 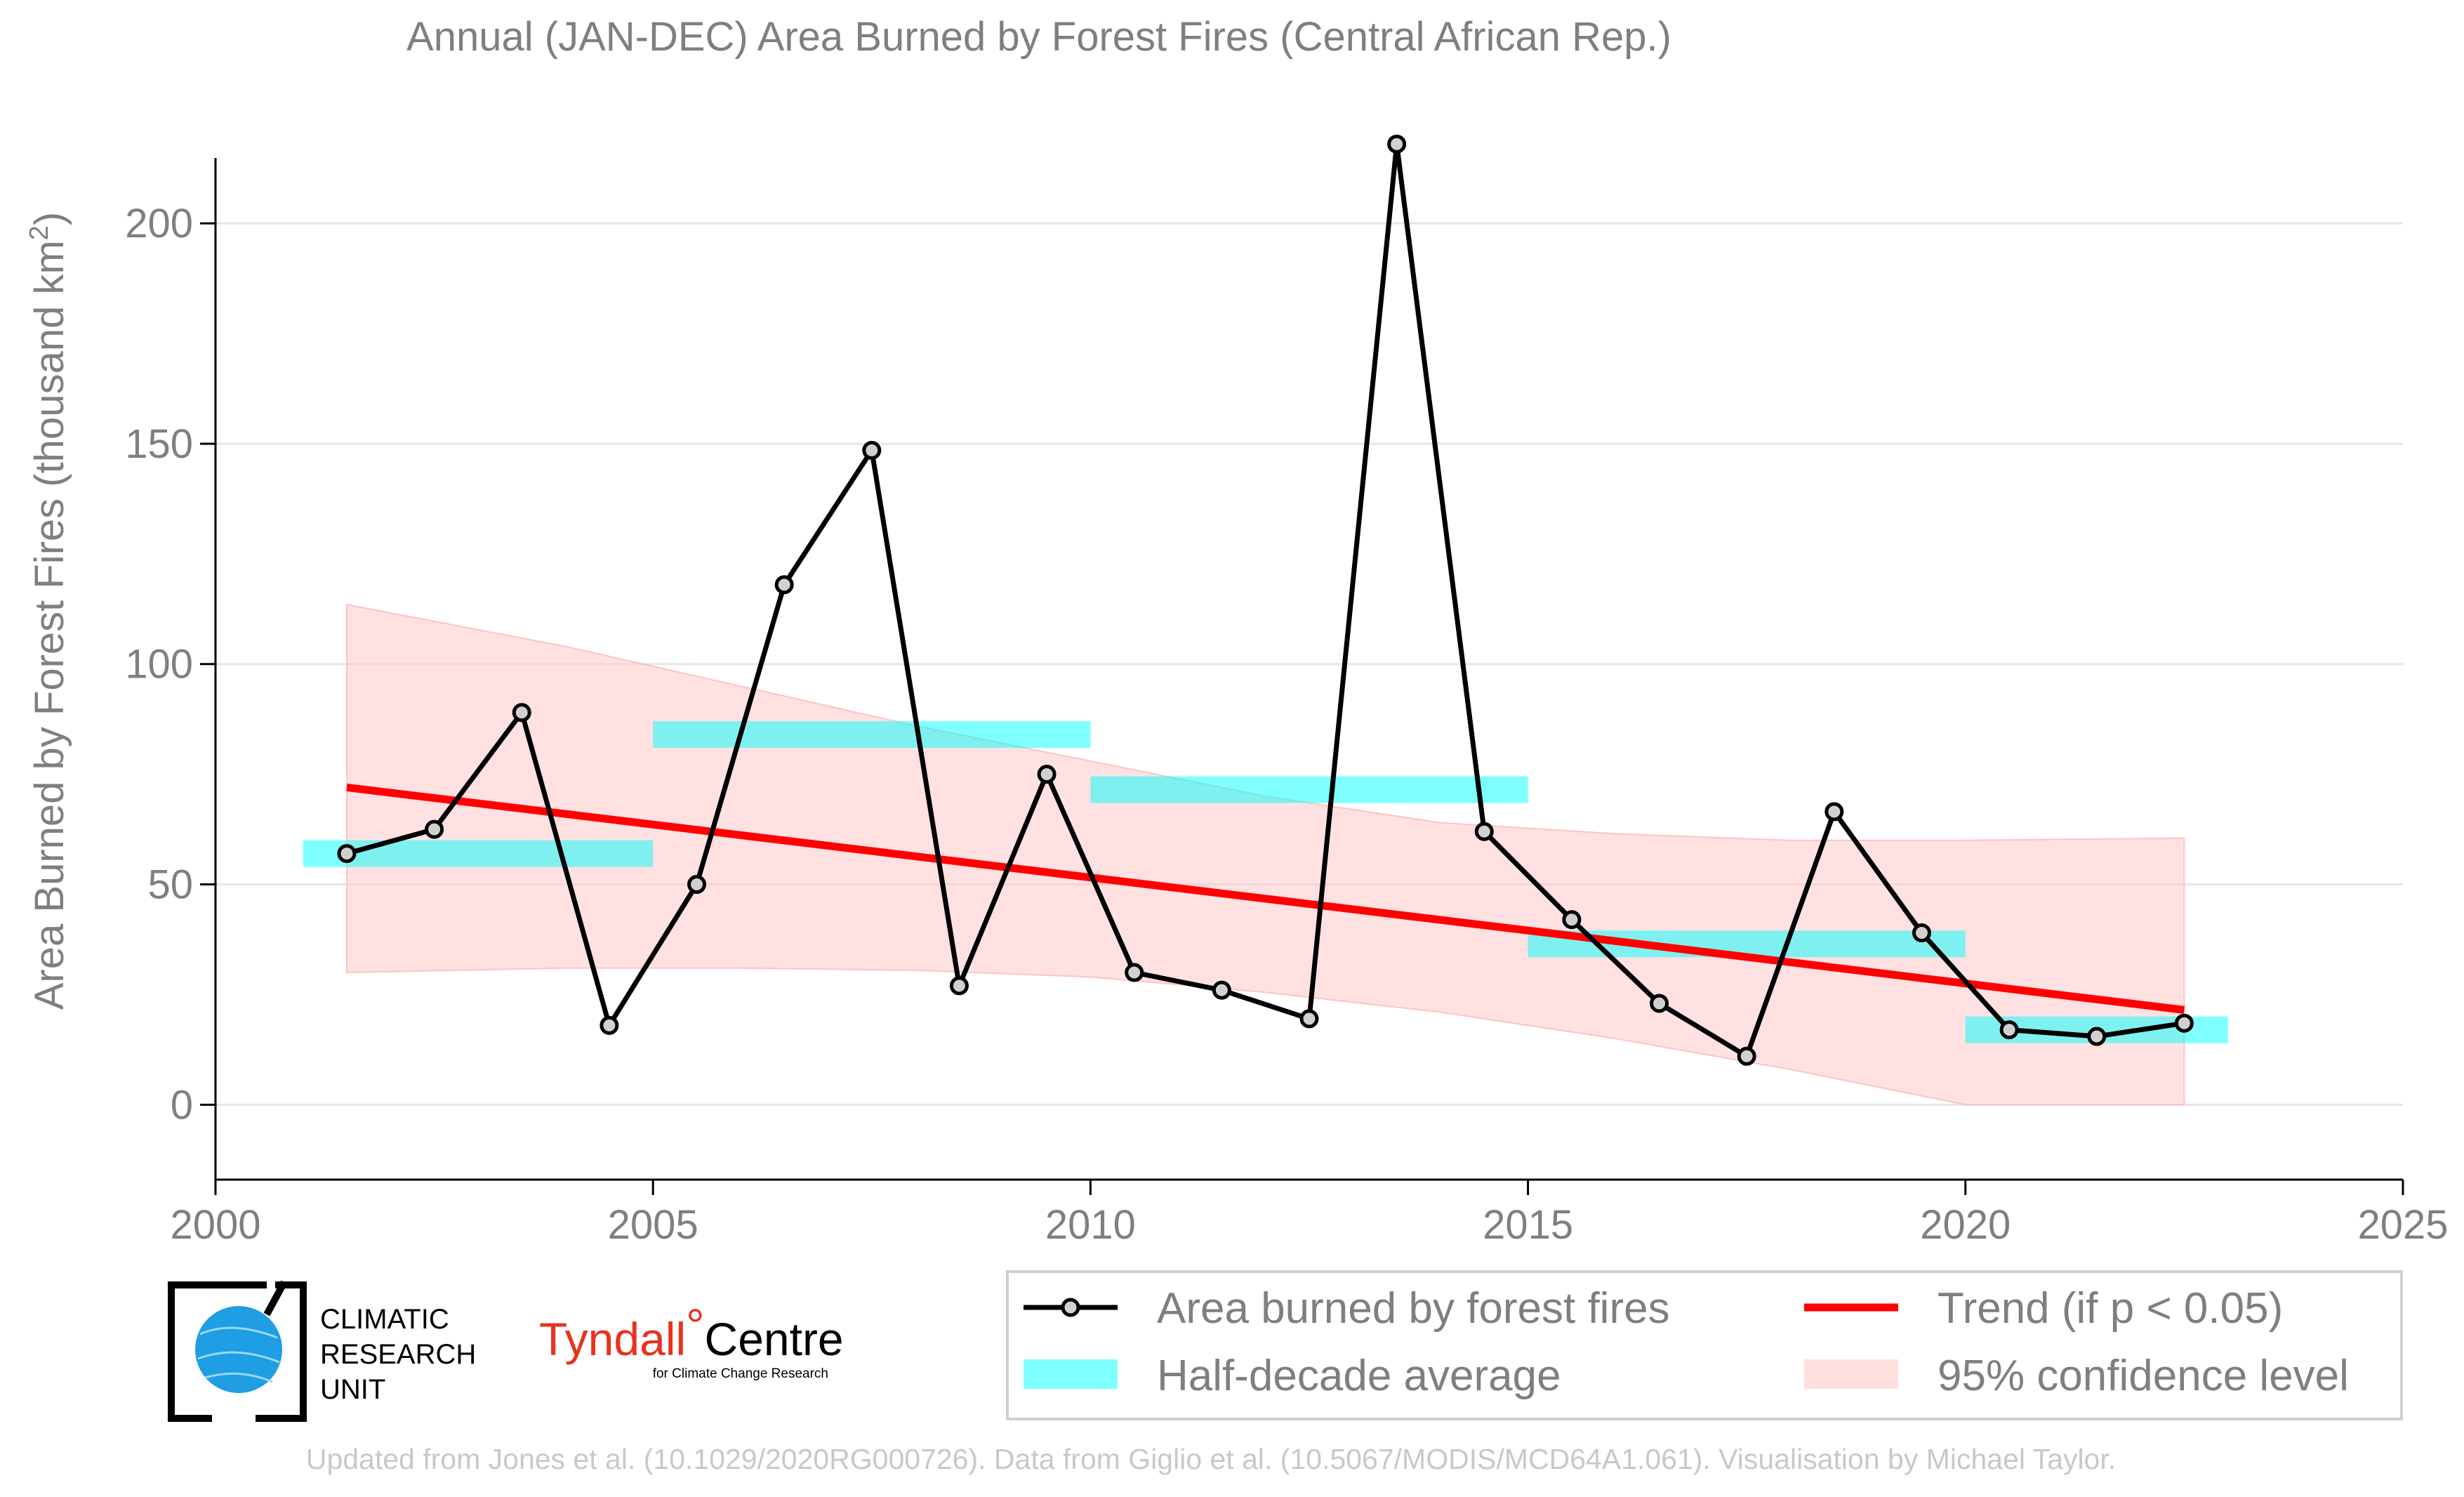 I want to click on y-tick-label-50: 50, so click(x=170, y=885).